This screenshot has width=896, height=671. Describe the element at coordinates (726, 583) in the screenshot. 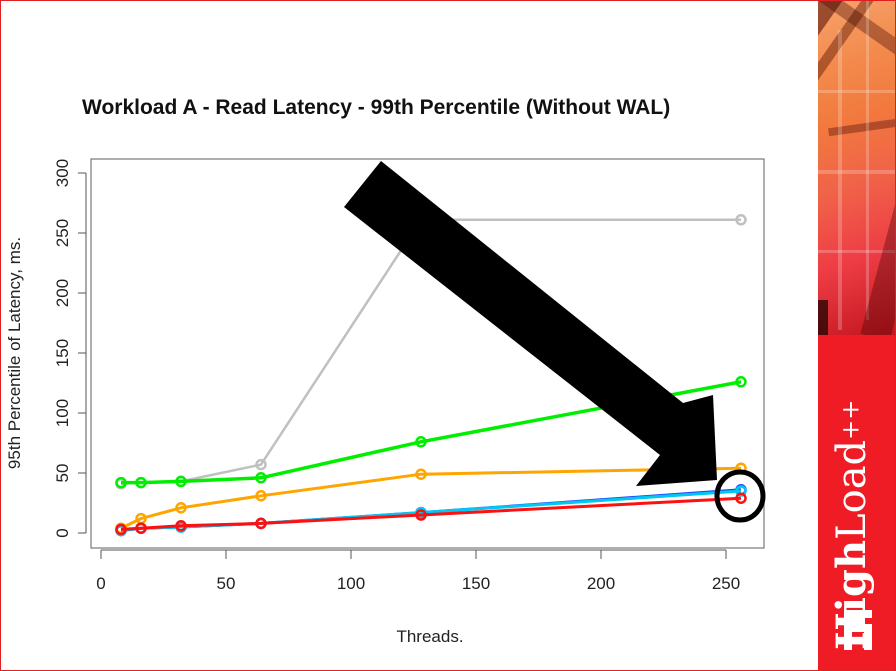

I see `x-tick-label: 250` at that location.